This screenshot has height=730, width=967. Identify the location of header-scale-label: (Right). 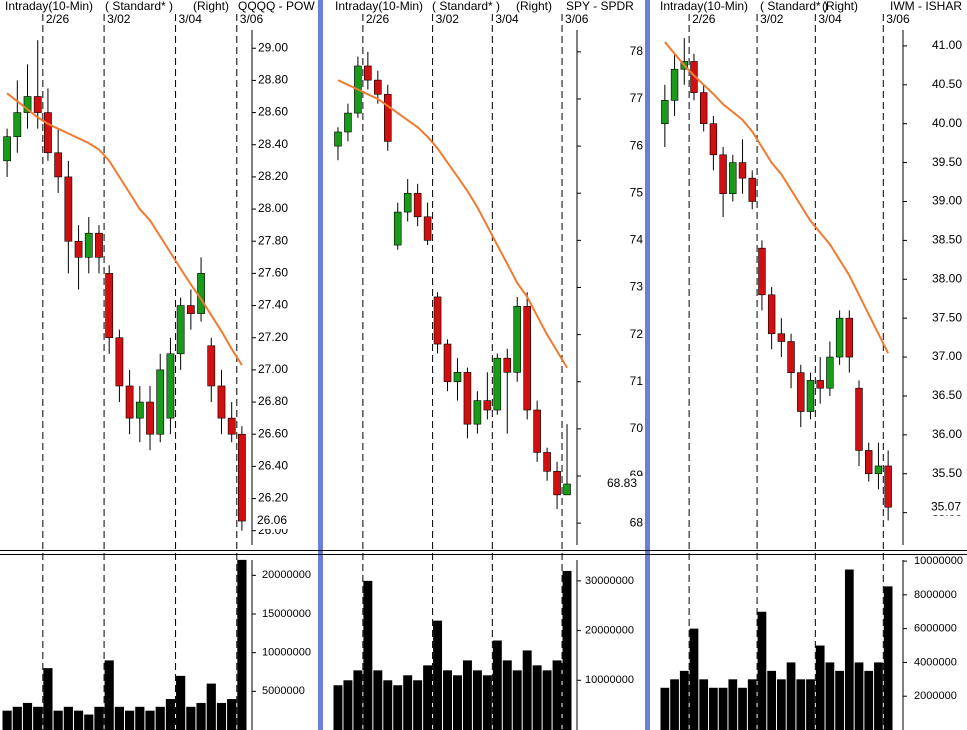
(840, 6).